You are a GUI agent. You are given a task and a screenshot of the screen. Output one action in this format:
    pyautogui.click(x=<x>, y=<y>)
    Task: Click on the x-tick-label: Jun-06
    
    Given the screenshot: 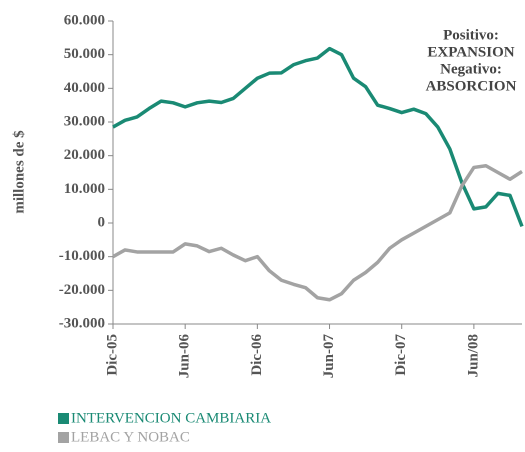 What is the action you would take?
    pyautogui.click(x=185, y=356)
    